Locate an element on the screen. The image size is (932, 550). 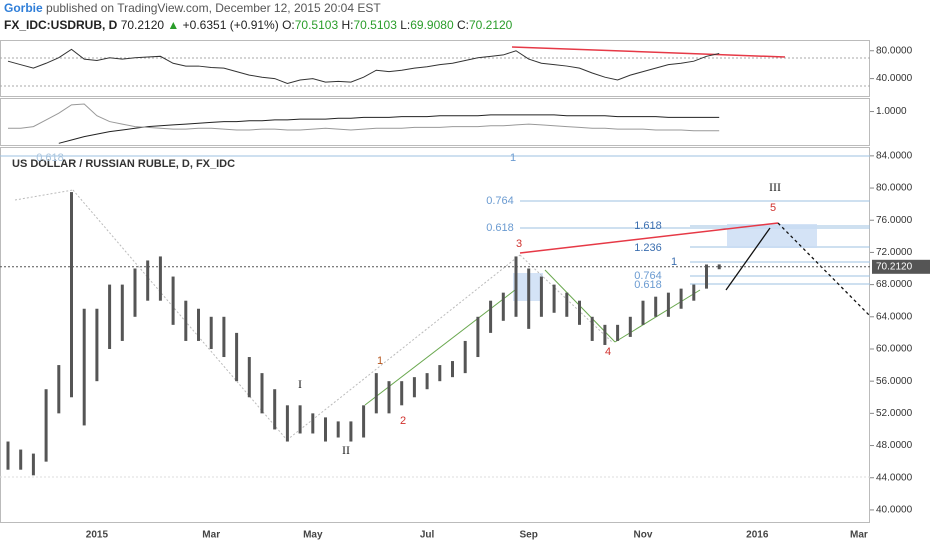
trend-line is located at coordinates (648, 52).